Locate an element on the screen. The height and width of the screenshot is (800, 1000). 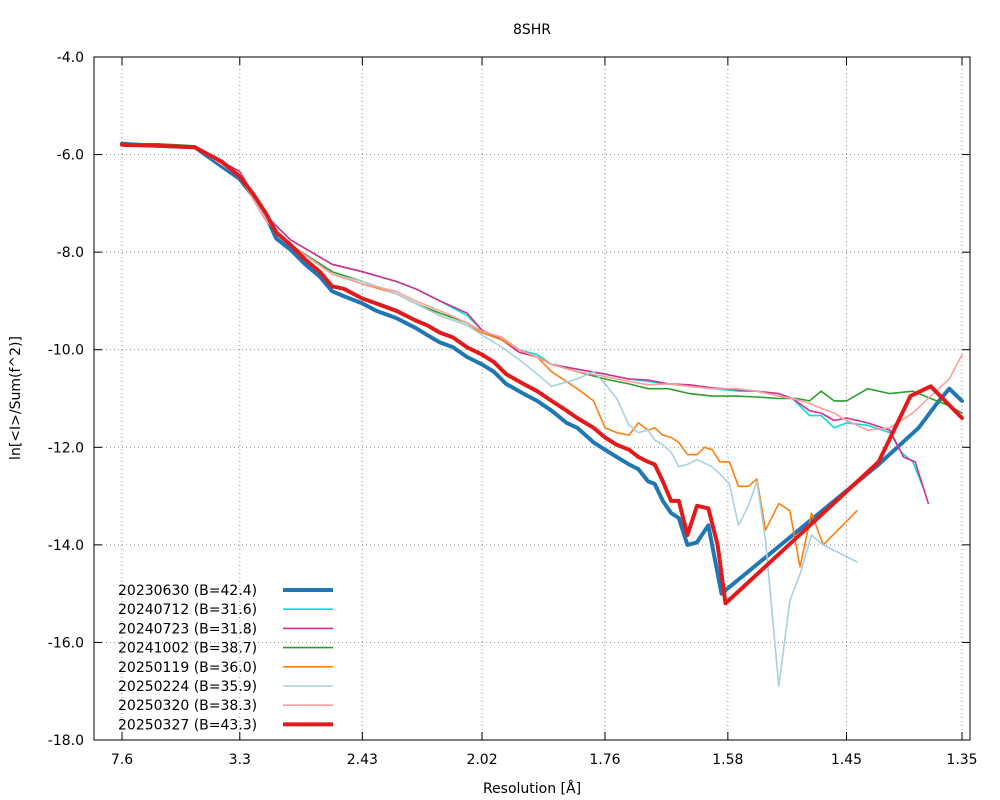
legend-label: 20240712 (B=31.6) is located at coordinates (187, 610).